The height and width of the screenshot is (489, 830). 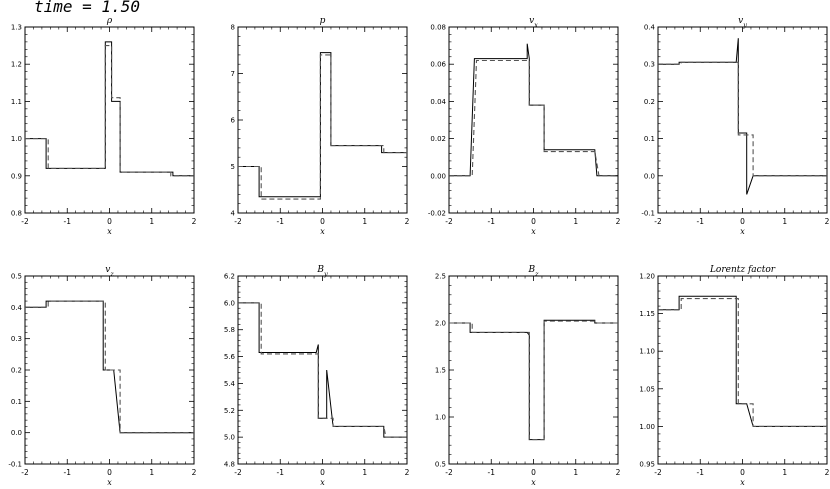 What do you see at coordinates (438, 65) in the screenshot?
I see `y-tick-label: 0.06` at bounding box center [438, 65].